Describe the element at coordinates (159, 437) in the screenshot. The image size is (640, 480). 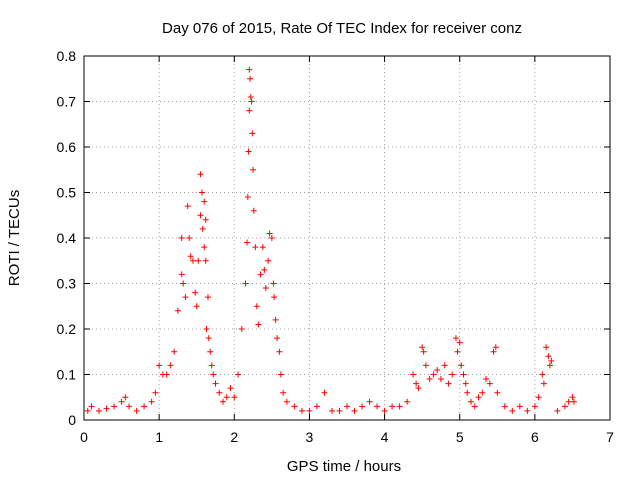
I see `x-tick-label: 1` at that location.